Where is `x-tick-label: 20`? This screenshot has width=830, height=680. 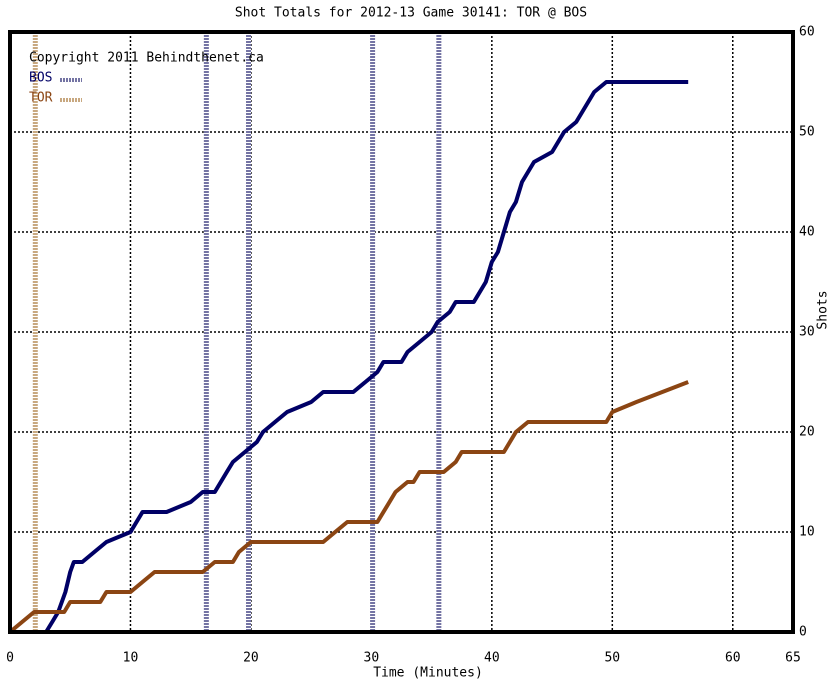
x-tick-label: 20 is located at coordinates (251, 658).